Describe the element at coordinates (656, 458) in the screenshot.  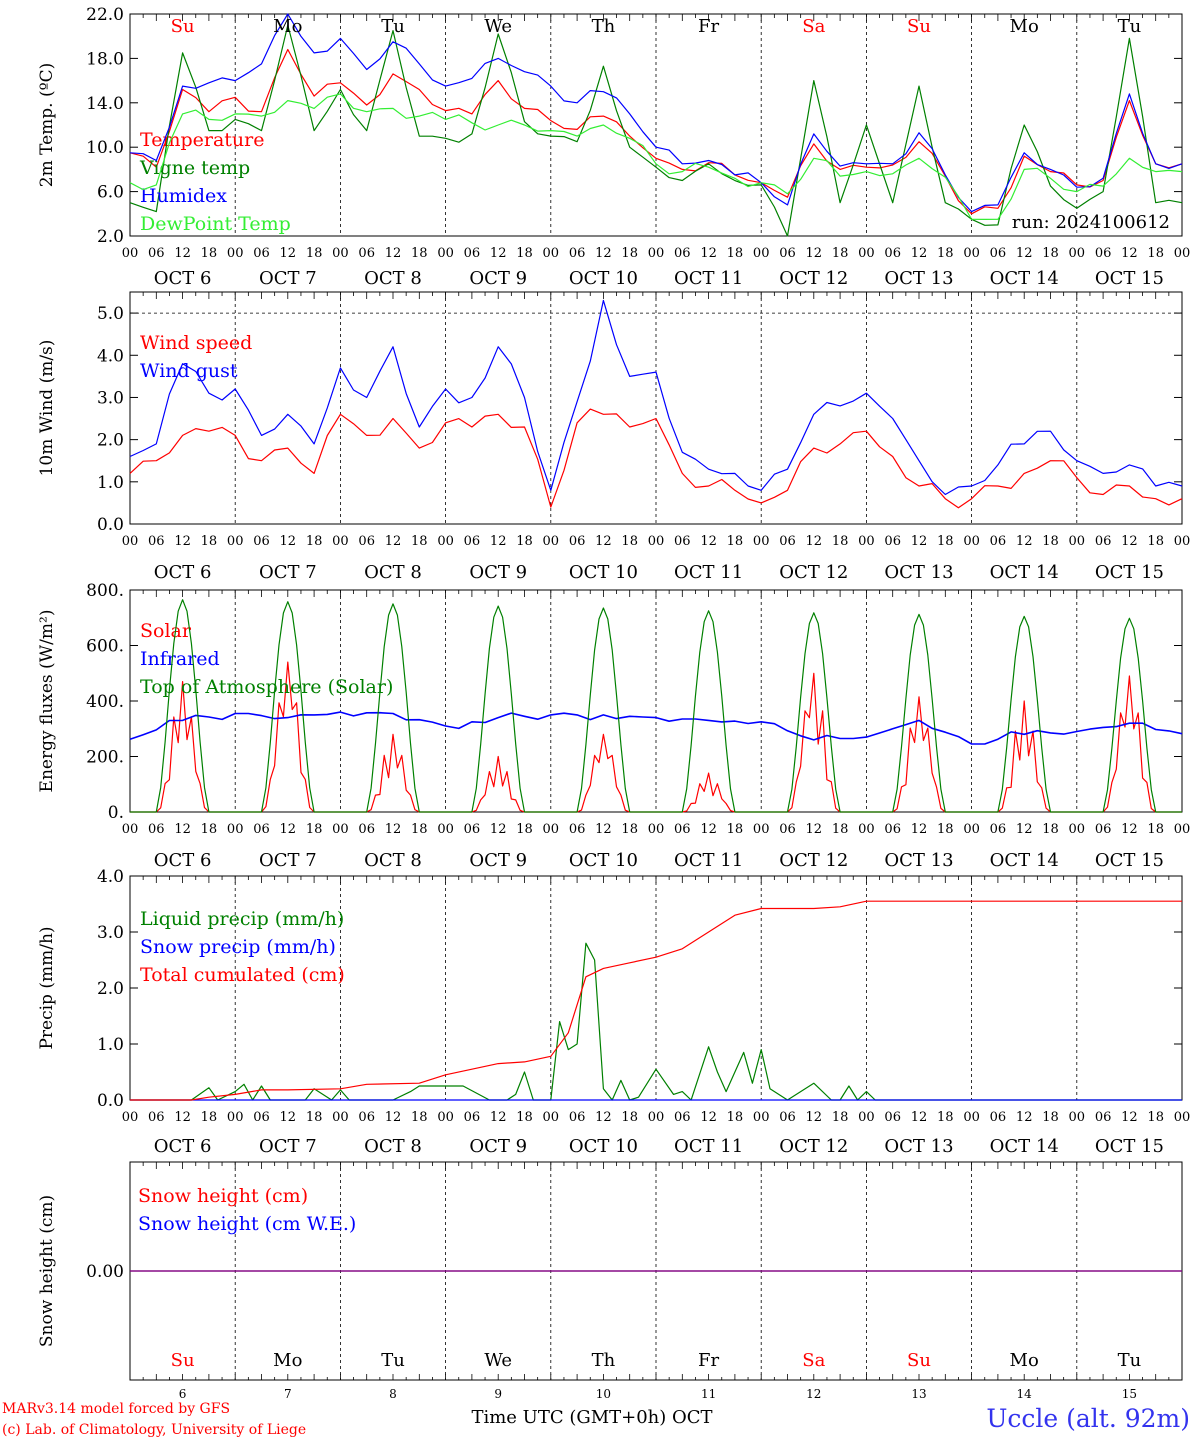
I see `series-line-wind-speed` at that location.